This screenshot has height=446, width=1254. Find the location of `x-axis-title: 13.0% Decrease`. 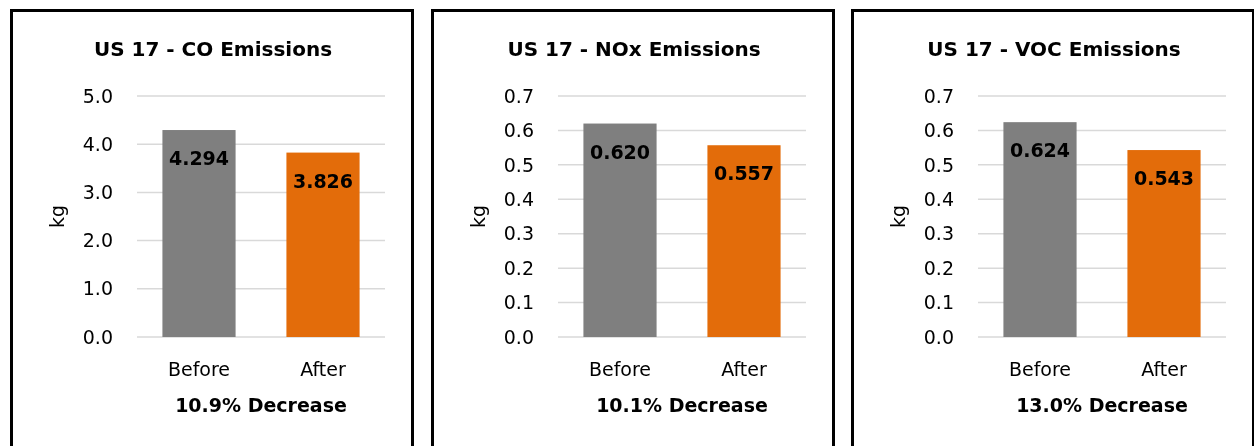

x-axis-title: 13.0% Decrease is located at coordinates (1102, 405).